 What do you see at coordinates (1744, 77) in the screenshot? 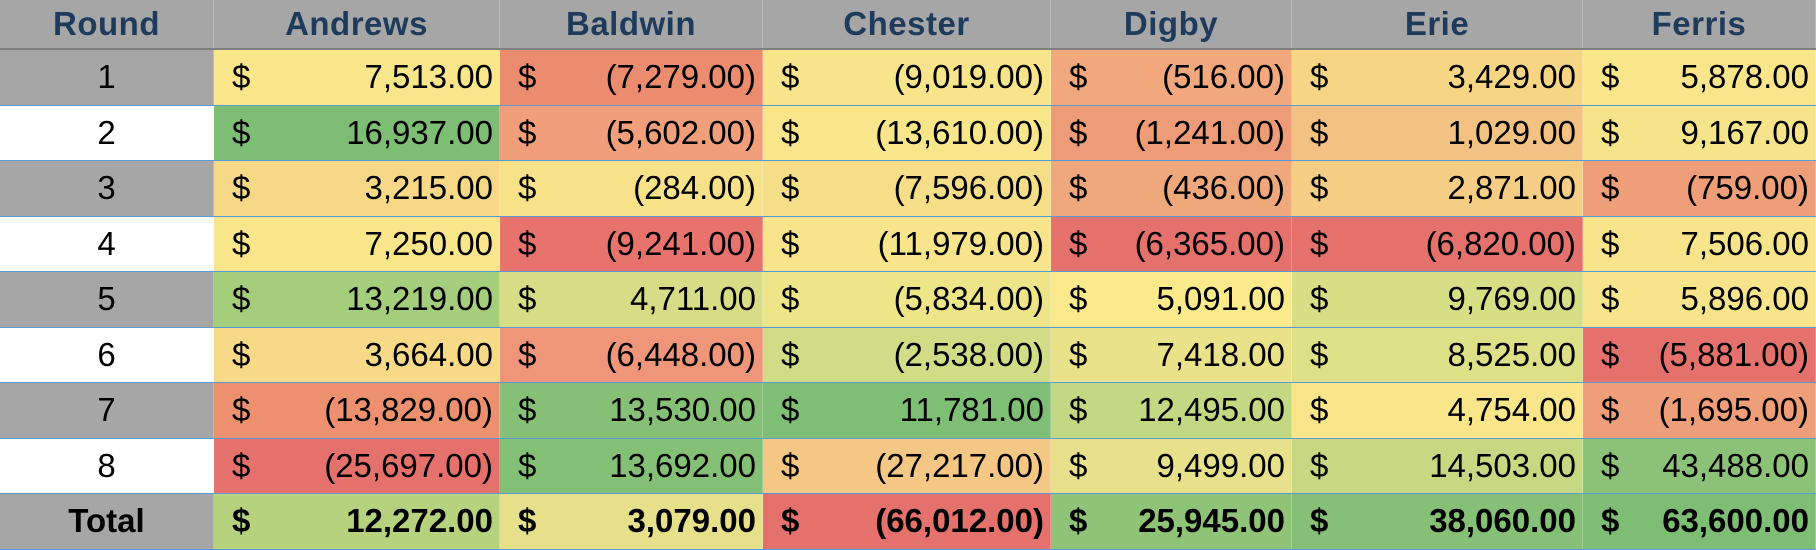
I see `cell-value: 5,878.00` at bounding box center [1744, 77].